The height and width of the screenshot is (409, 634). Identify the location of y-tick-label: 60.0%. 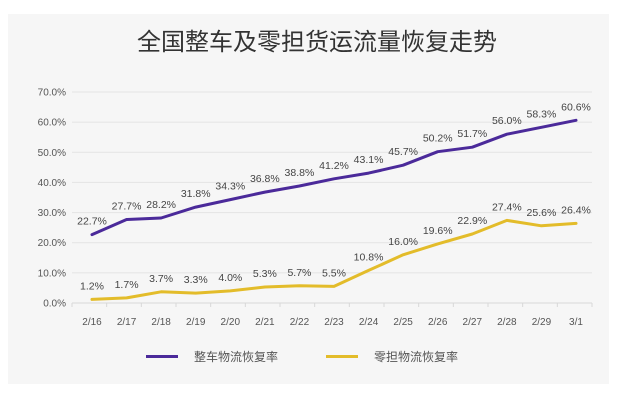
(52, 123).